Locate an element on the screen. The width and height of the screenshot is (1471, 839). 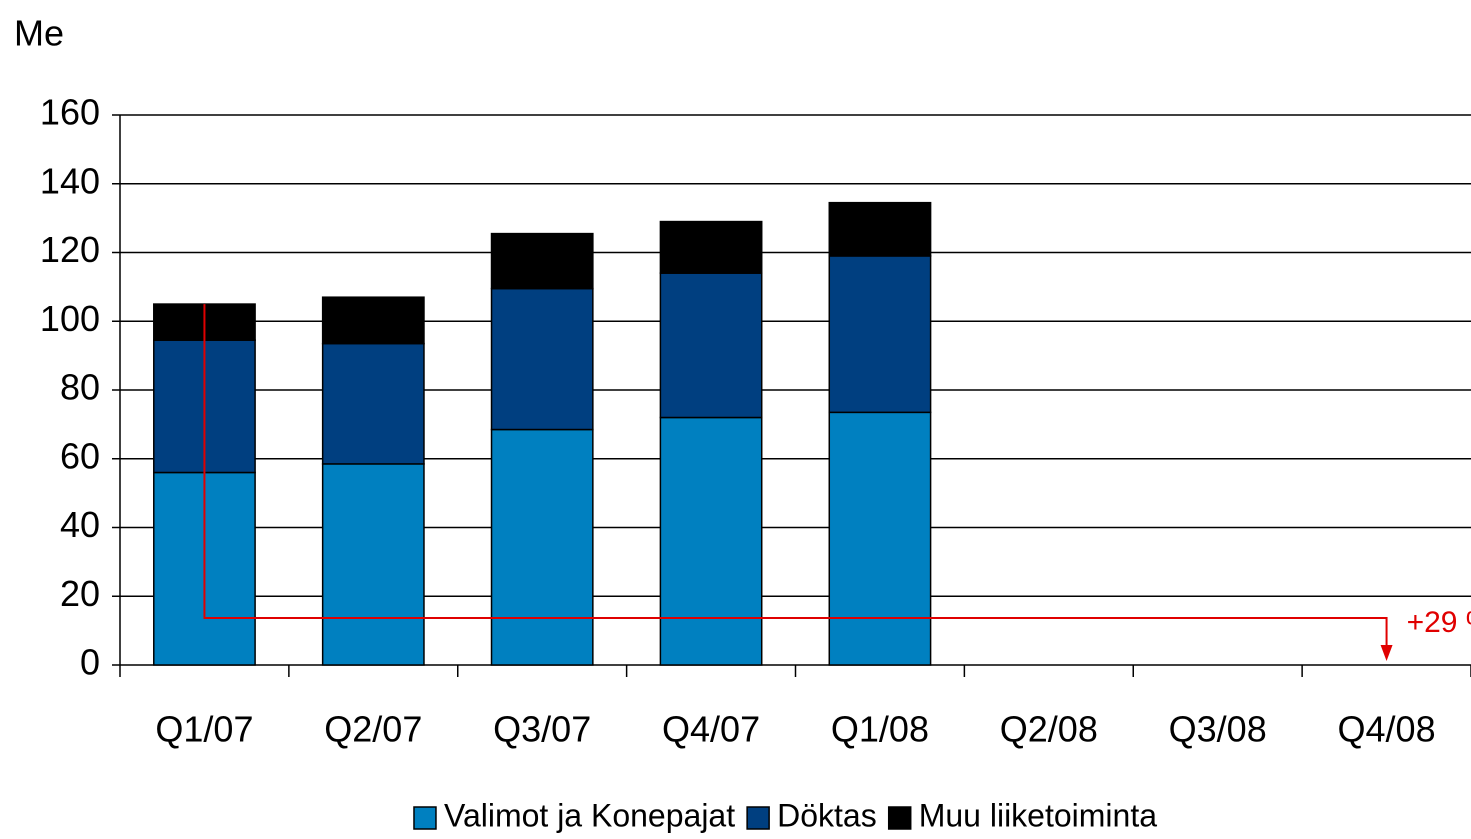
x-tick-label: Q1/07 is located at coordinates (204, 729).